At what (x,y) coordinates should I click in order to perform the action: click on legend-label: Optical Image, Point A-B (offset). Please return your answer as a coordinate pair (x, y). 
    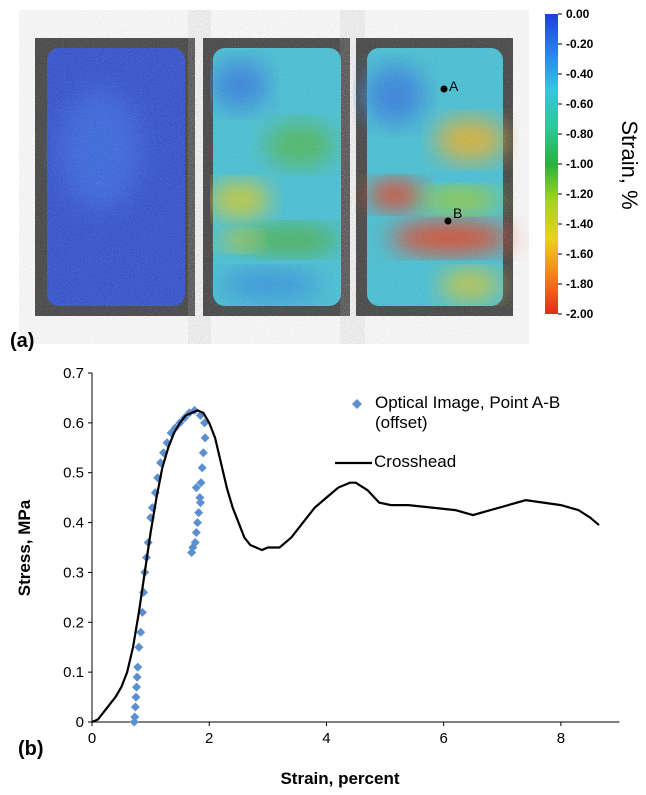
    Looking at the image, I should click on (468, 412).